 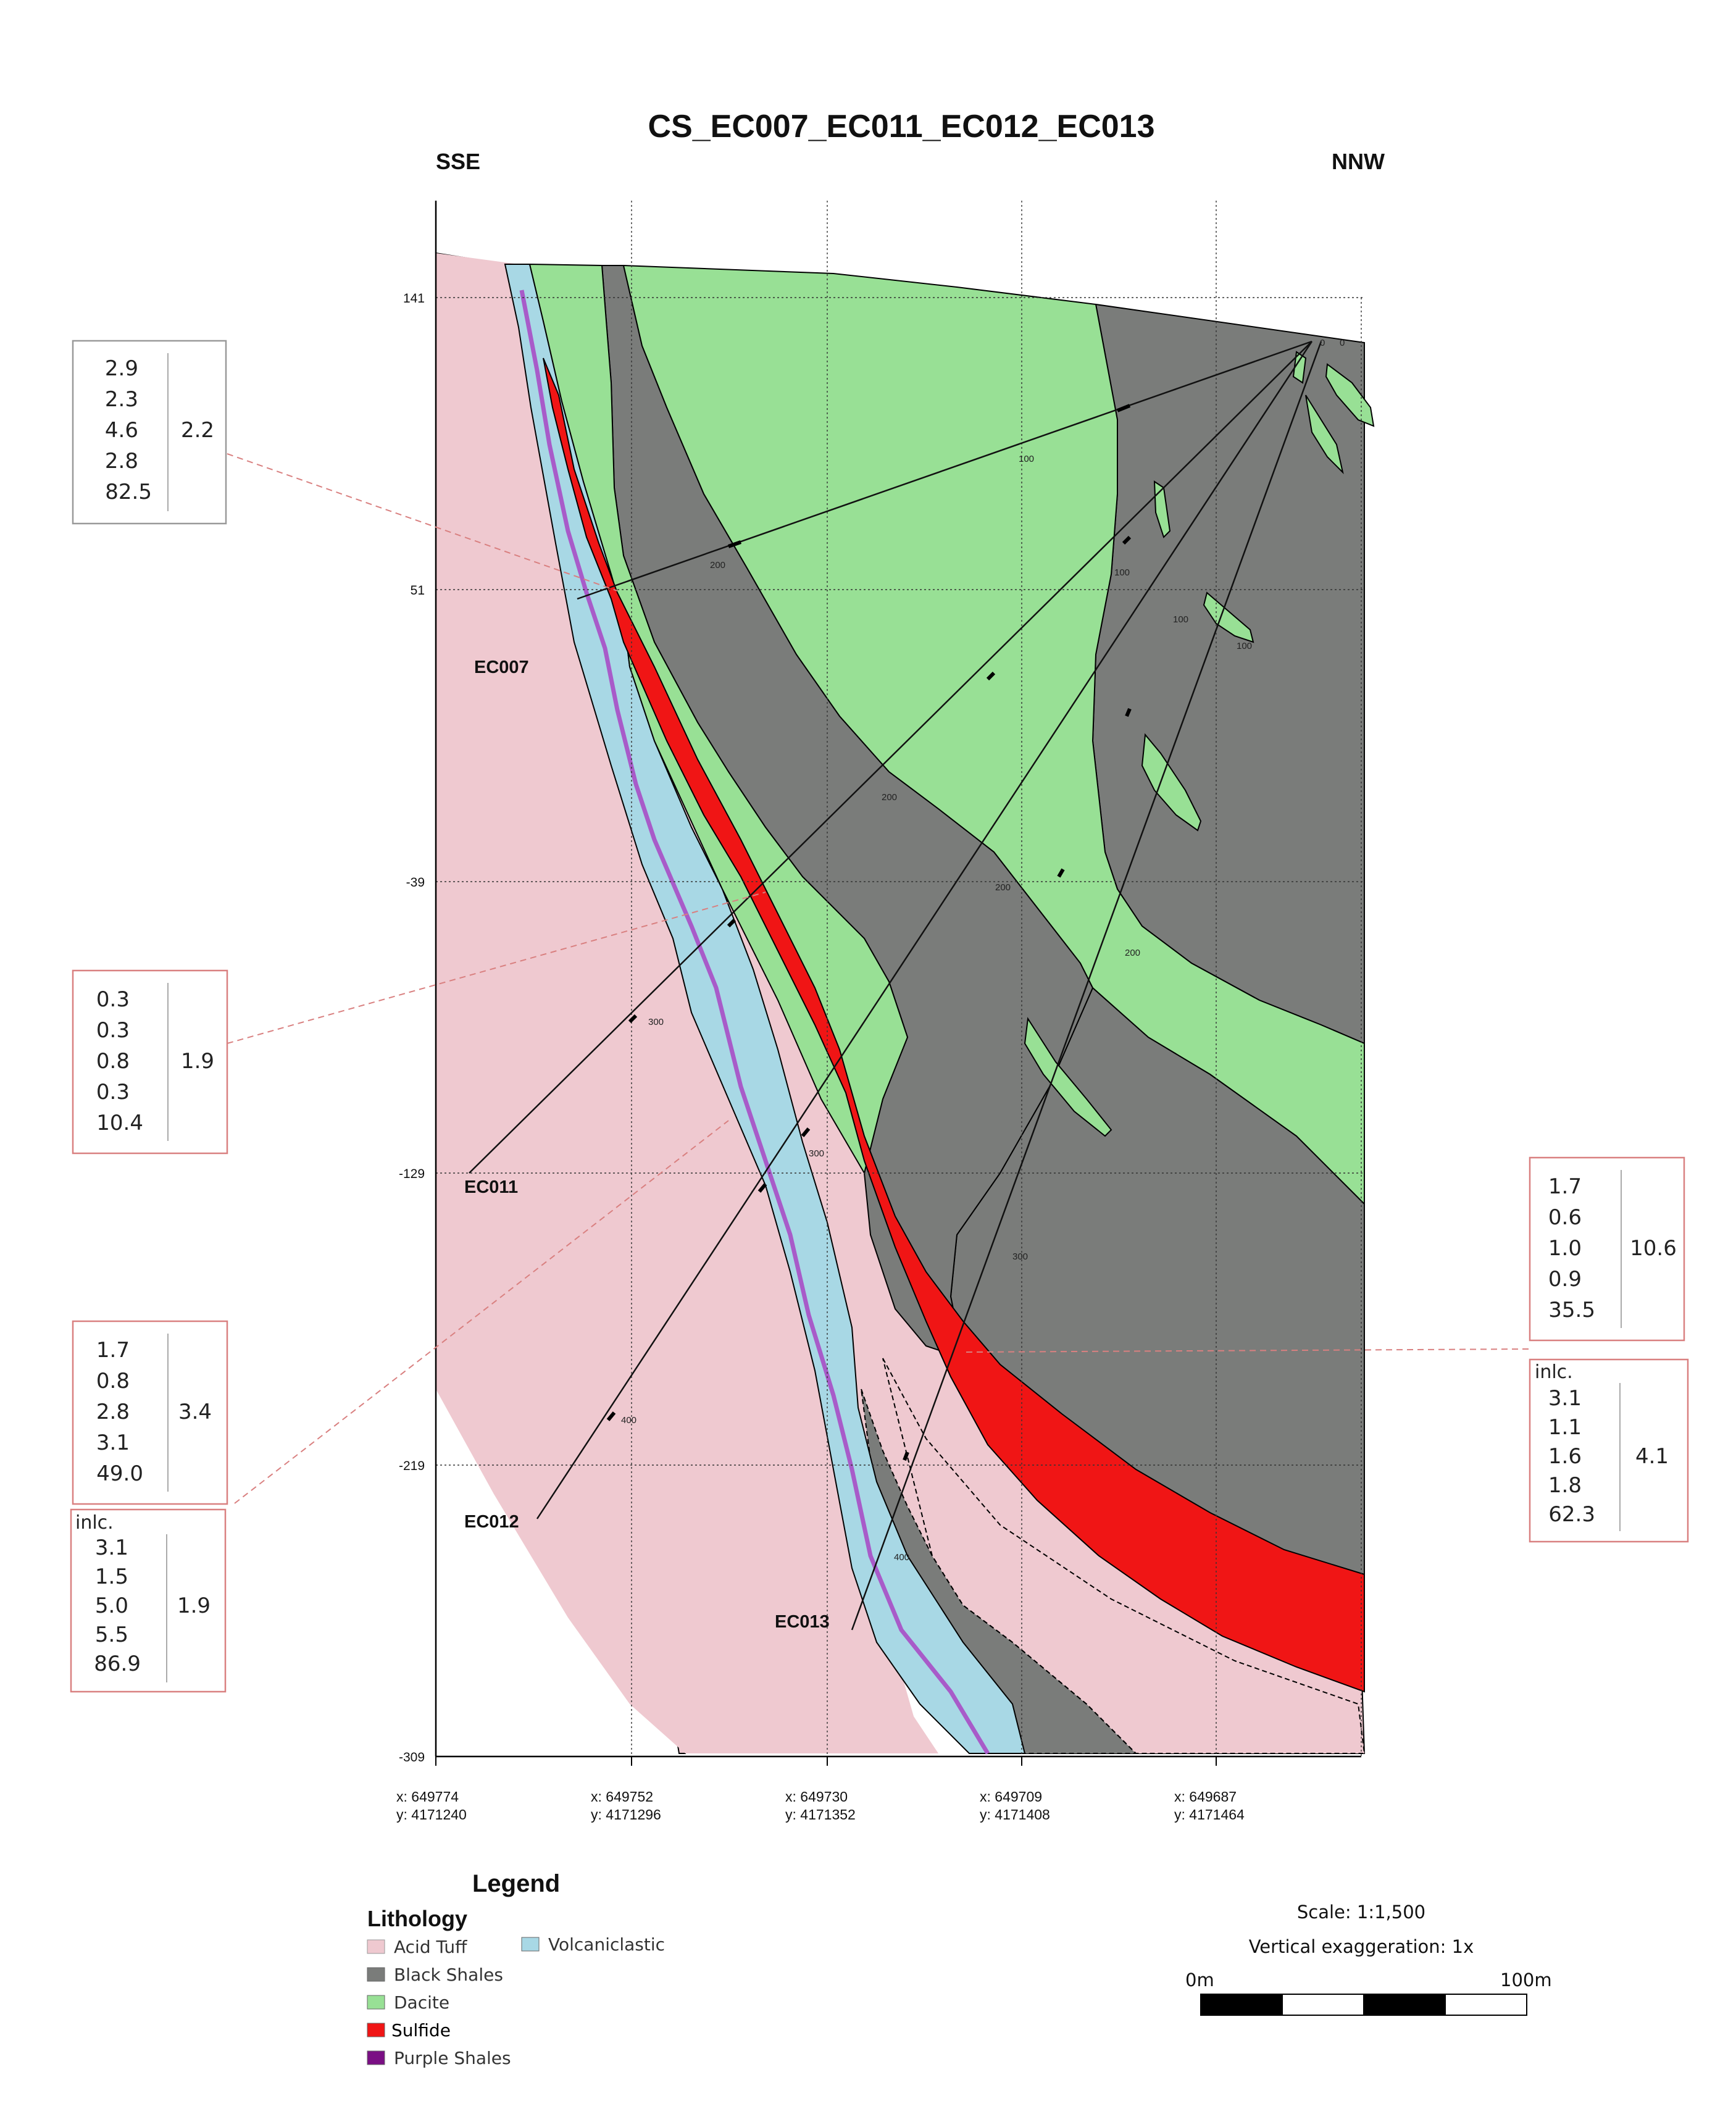 What do you see at coordinates (1565, 1486) in the screenshot?
I see `assay-value: 1.8` at bounding box center [1565, 1486].